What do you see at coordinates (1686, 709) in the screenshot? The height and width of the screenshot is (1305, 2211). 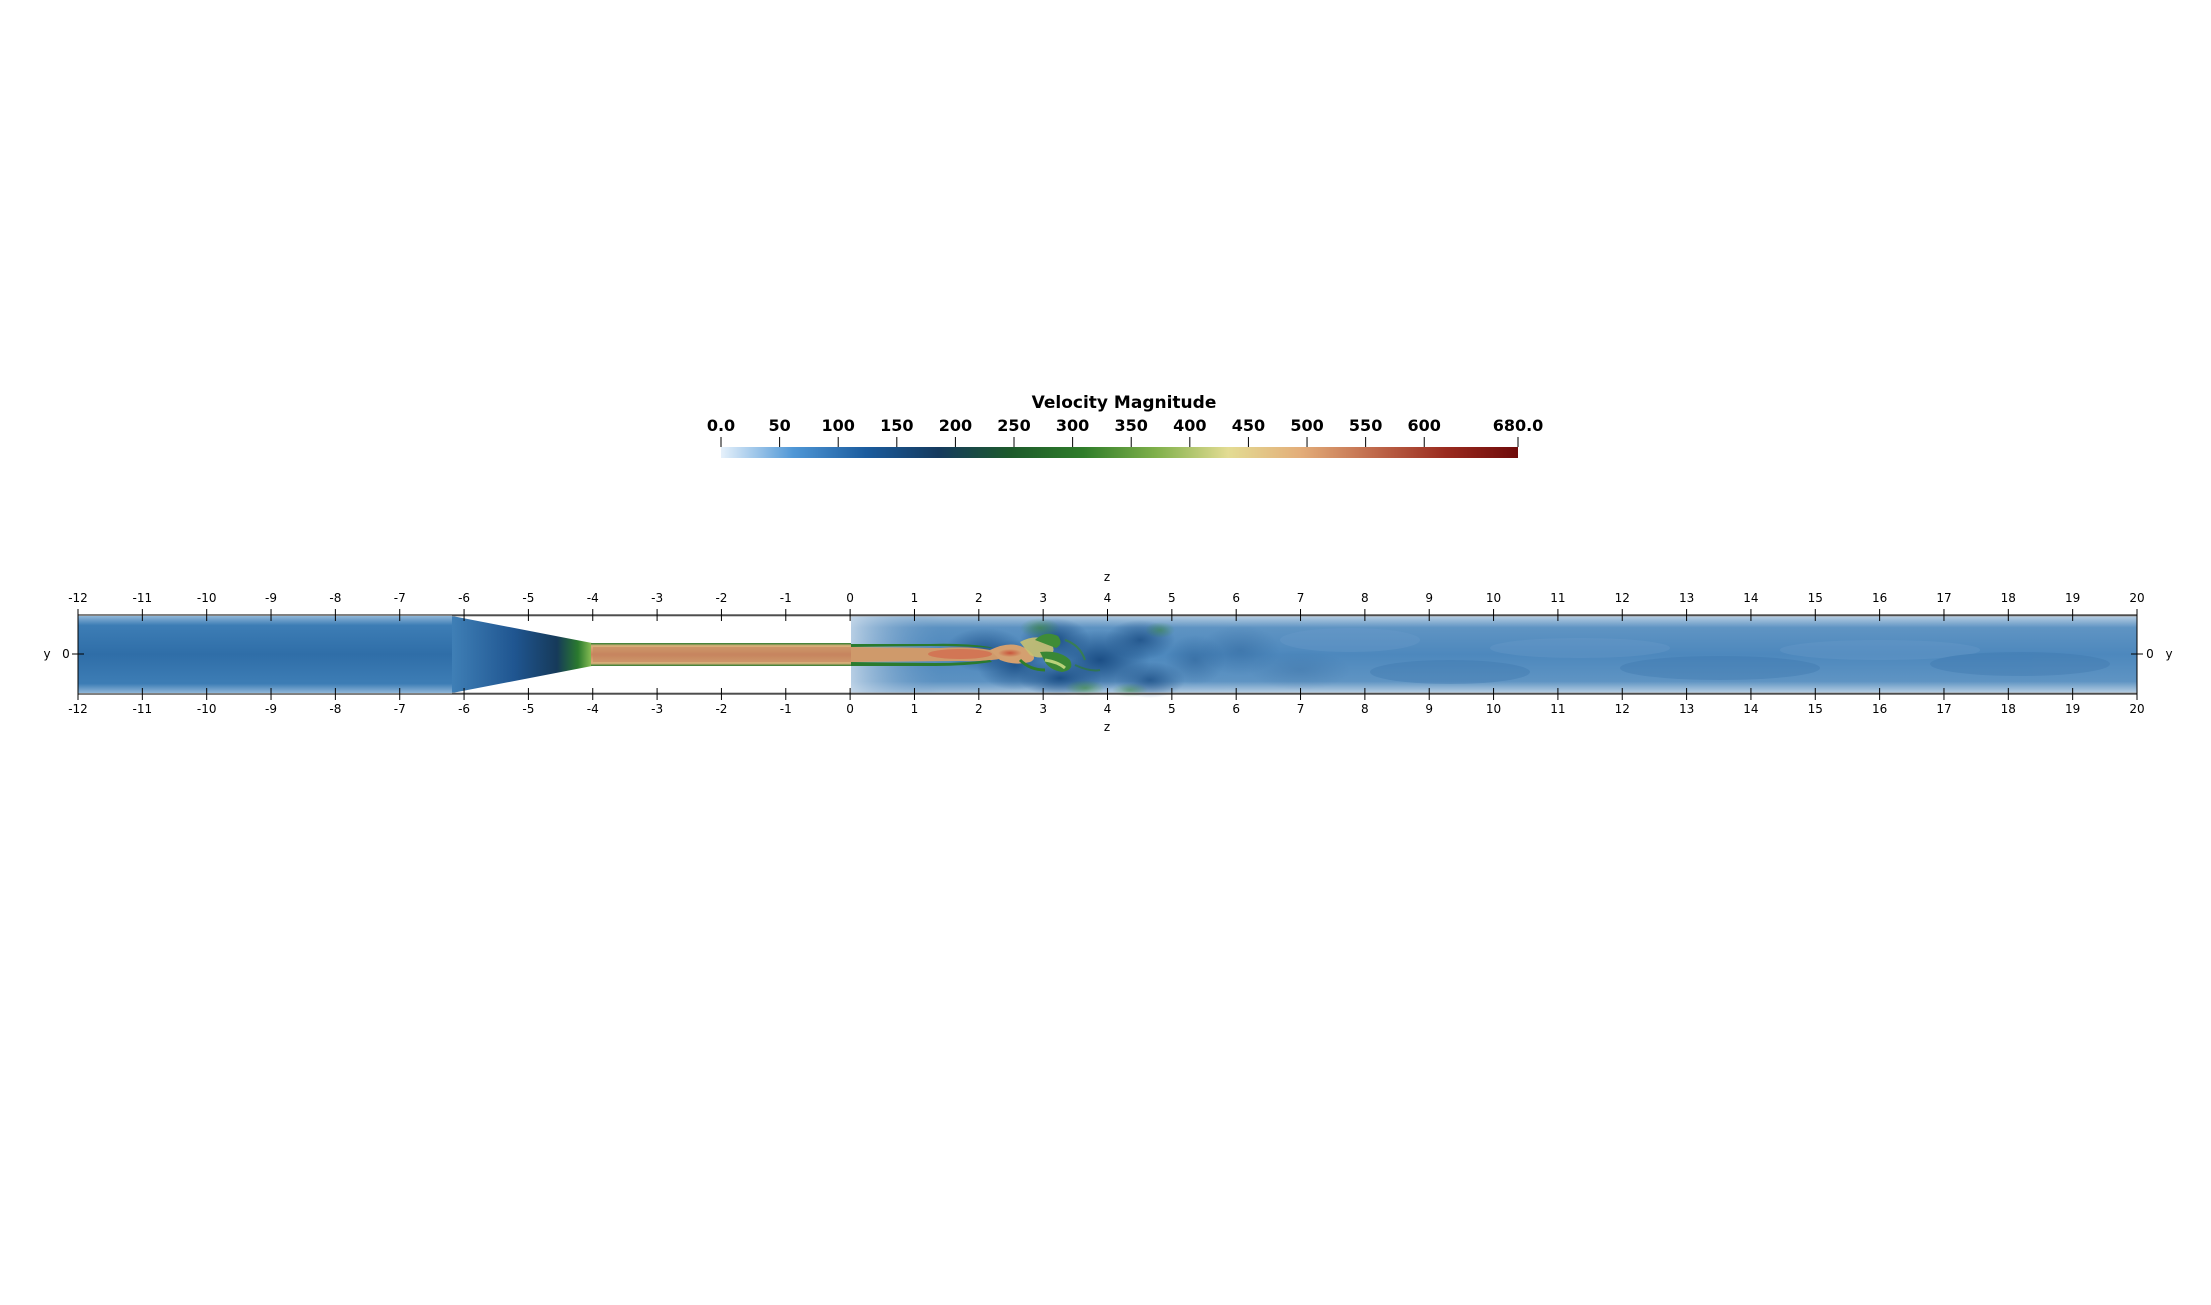 I see `bottom-z-tick-label: 13` at bounding box center [1686, 709].